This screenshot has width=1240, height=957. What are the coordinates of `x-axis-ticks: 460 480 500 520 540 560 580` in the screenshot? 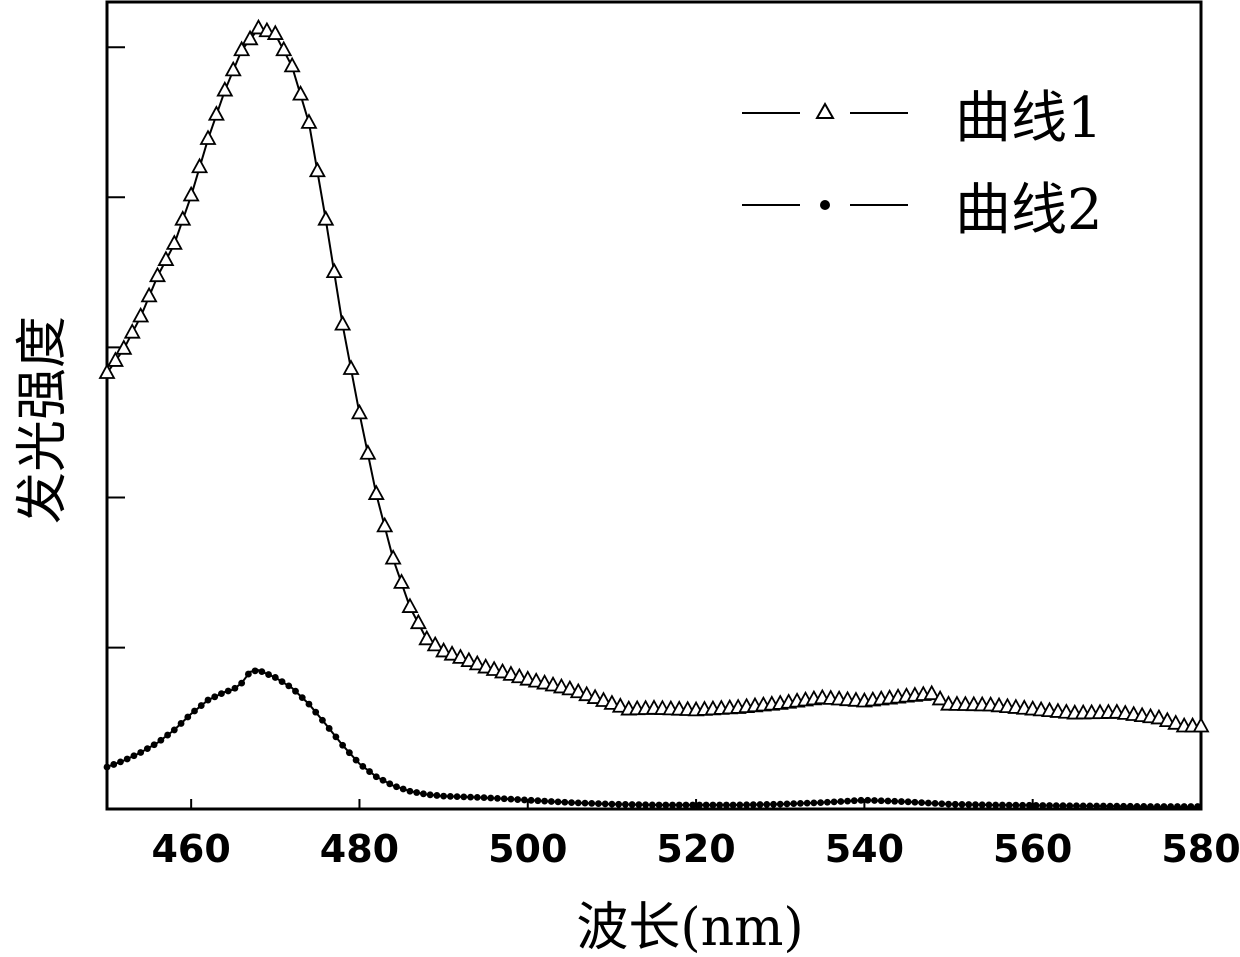 It's located at (695, 835).